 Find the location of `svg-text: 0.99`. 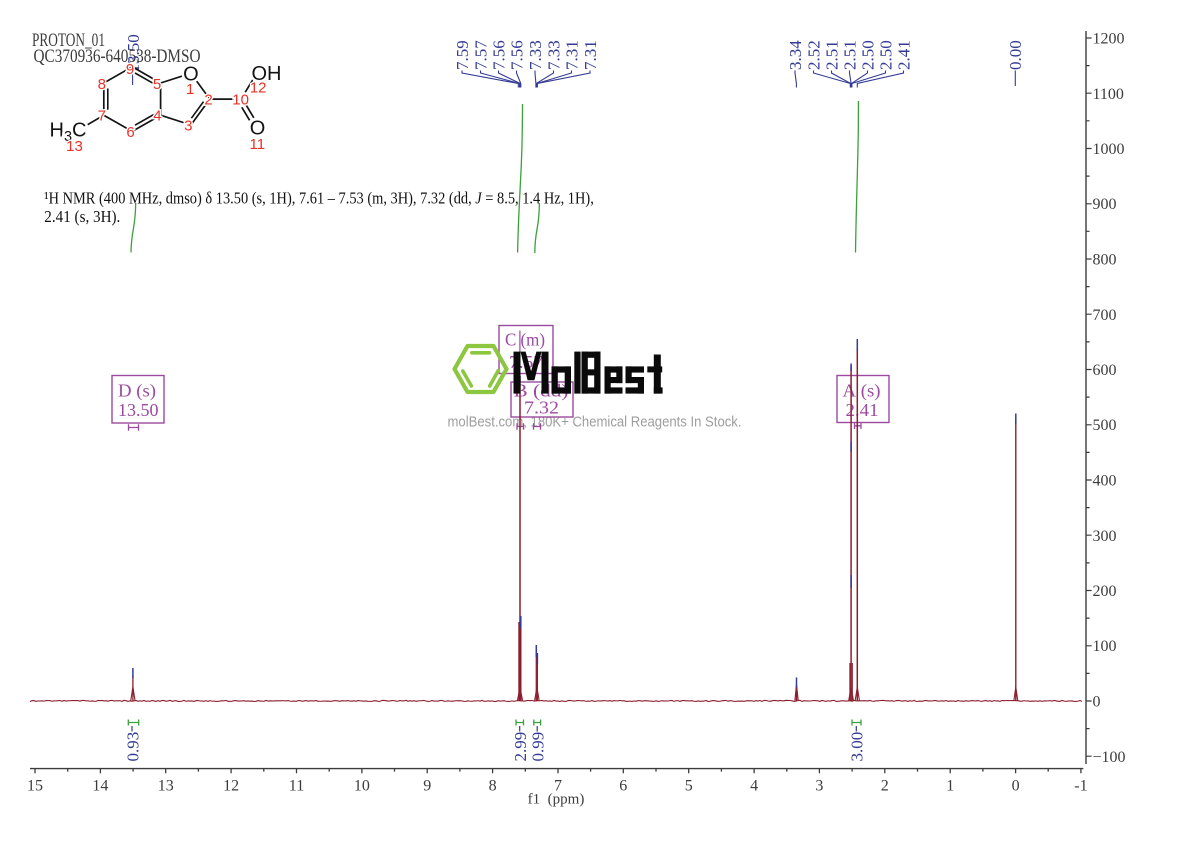

svg-text: 0.99 is located at coordinates (538, 747).